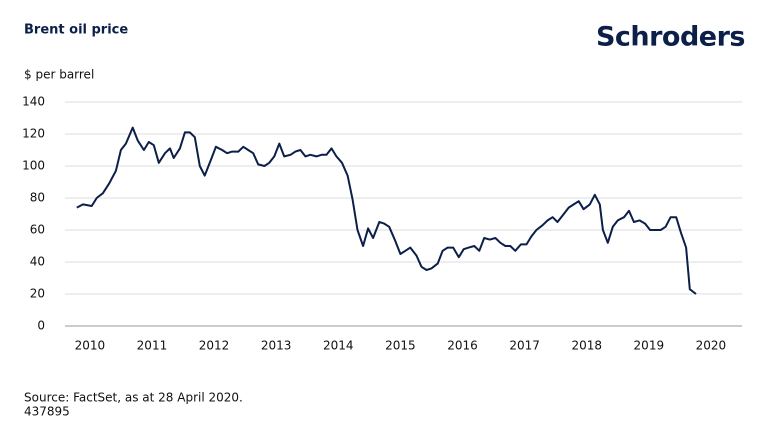 The image size is (770, 440). What do you see at coordinates (33, 102) in the screenshot?
I see `y-tick-label: 140` at bounding box center [33, 102].